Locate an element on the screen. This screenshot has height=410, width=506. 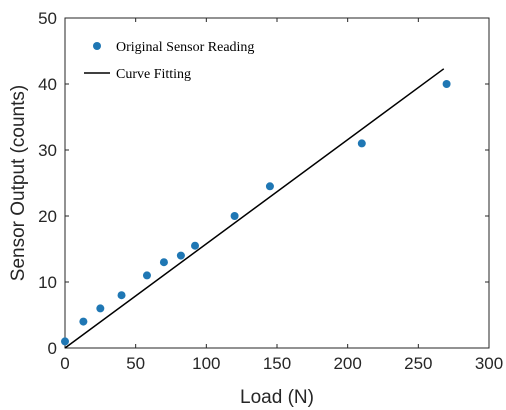
y-tick-label-40: 40 is located at coordinates (47, 84).